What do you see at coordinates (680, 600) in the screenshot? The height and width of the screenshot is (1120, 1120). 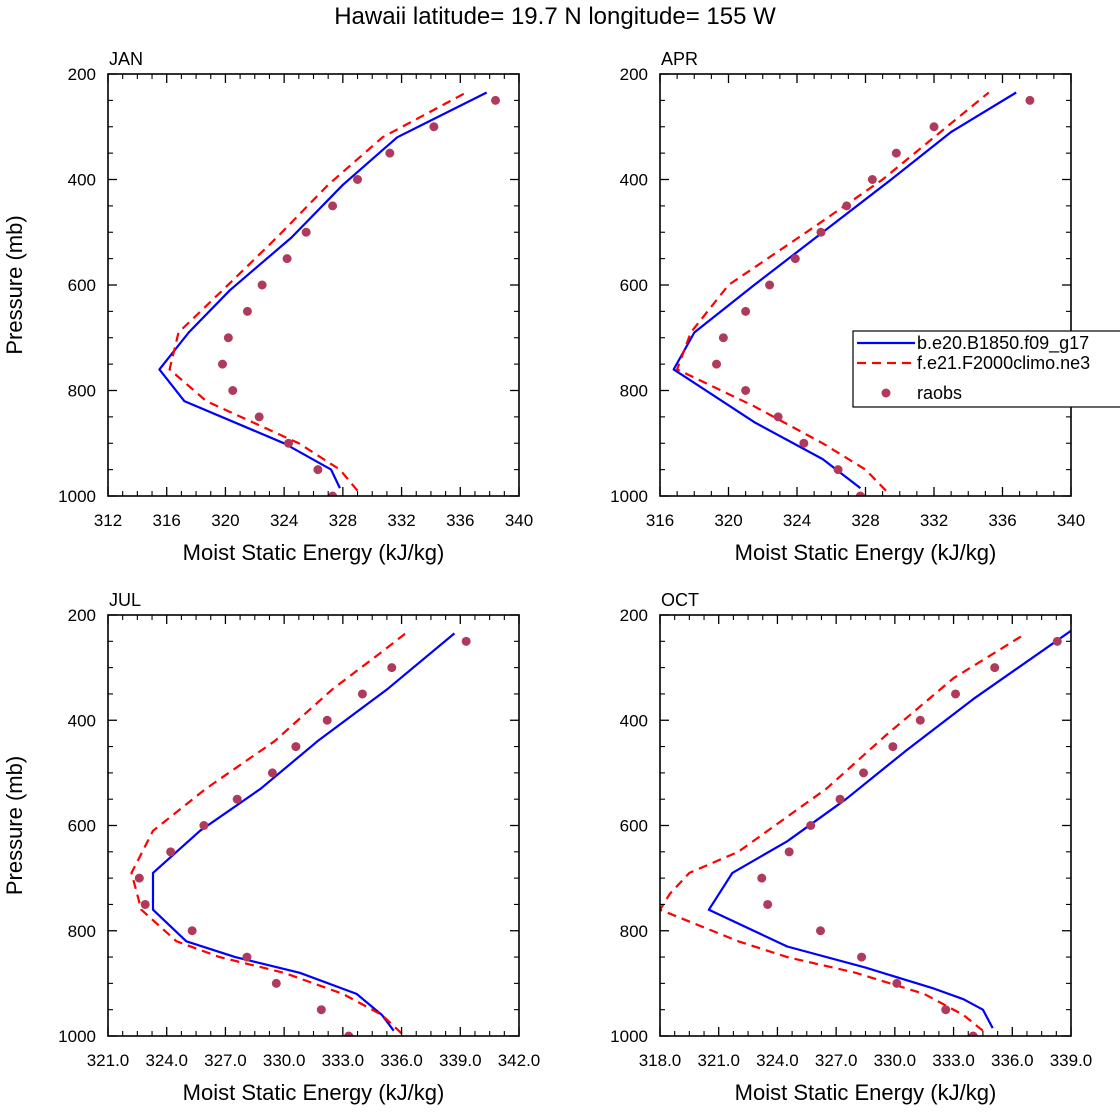 I see `panel-label: OCT` at bounding box center [680, 600].